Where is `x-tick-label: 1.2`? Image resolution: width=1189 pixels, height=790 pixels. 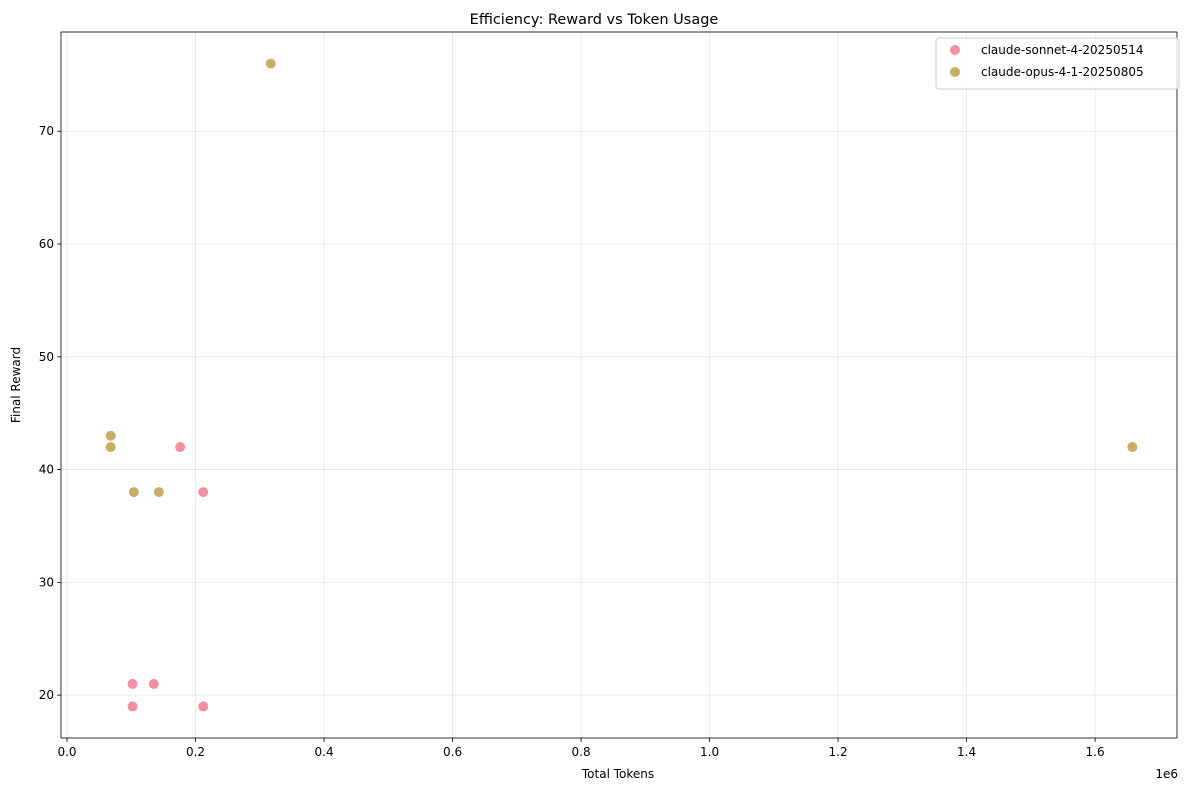
x-tick-label: 1.2 is located at coordinates (838, 752).